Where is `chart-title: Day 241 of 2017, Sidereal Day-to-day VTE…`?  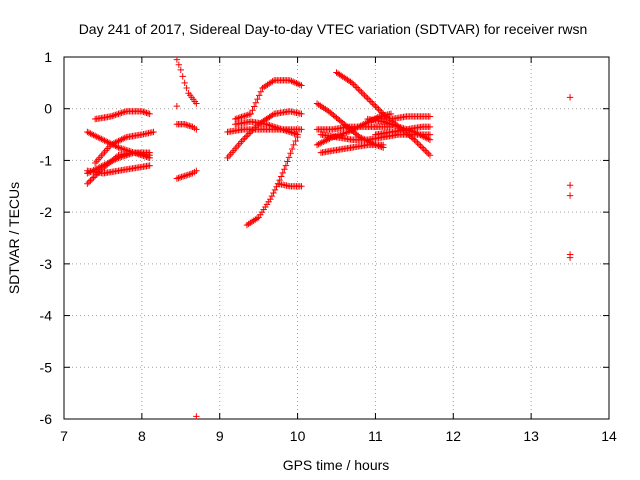
chart-title: Day 241 of 2017, Sidereal Day-to-day VTE… is located at coordinates (333, 29).